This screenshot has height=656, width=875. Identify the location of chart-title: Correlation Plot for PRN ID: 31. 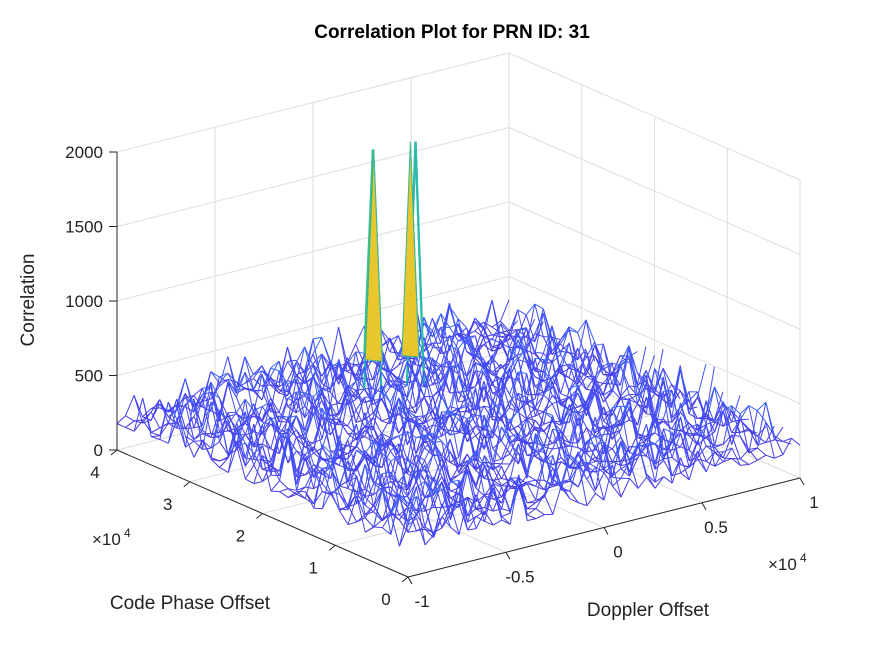
(452, 32).